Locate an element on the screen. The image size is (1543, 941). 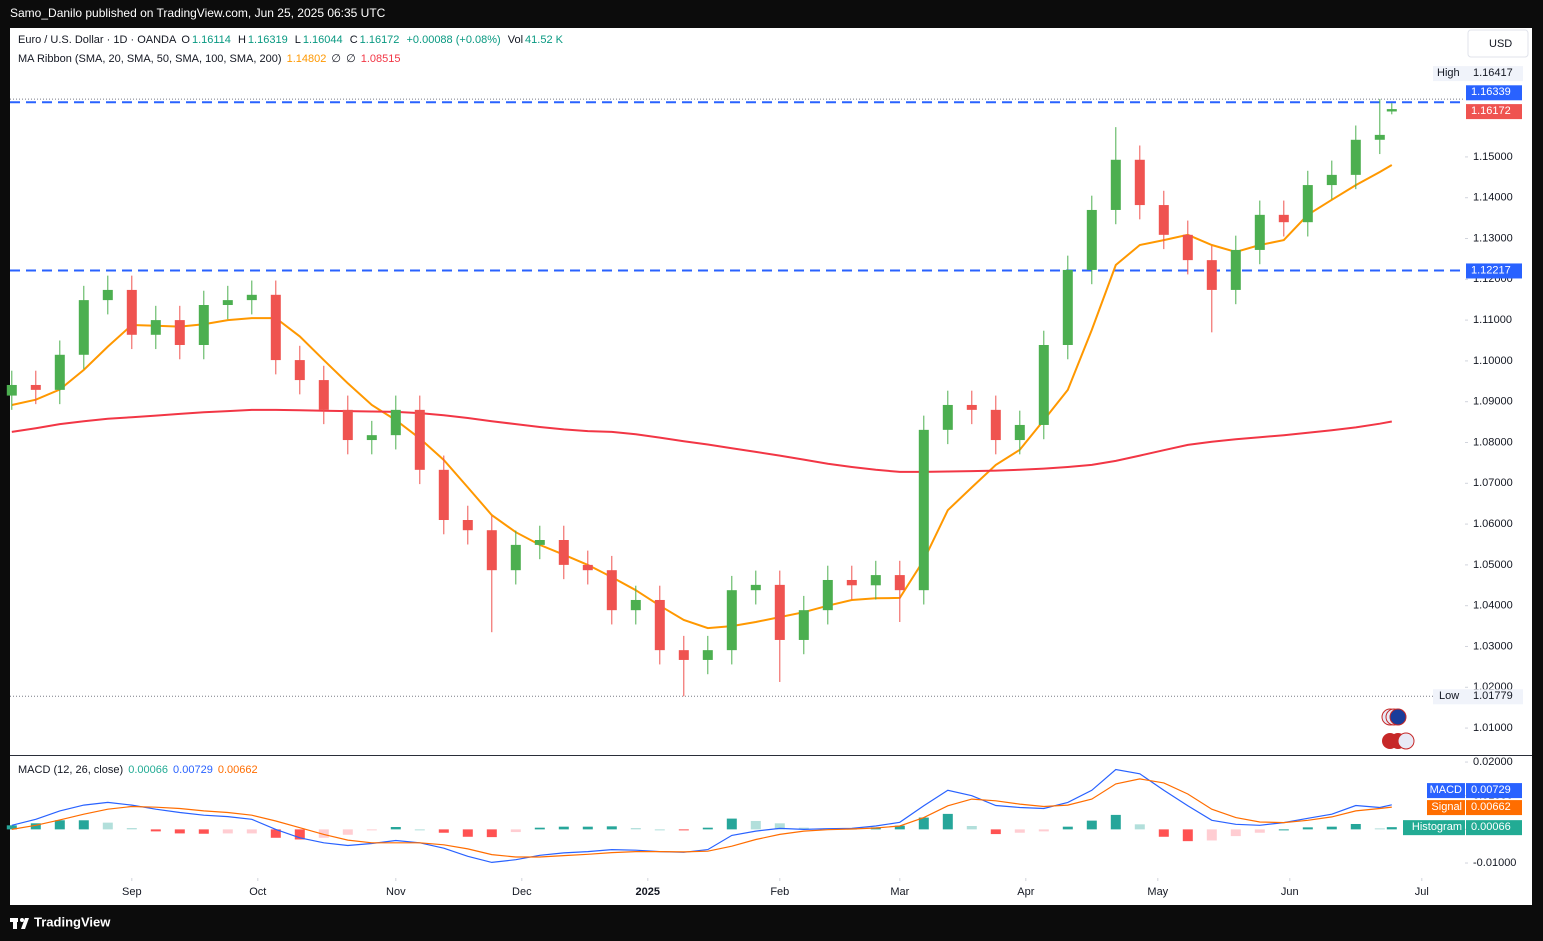
ohlc-label: L is located at coordinates (297, 40).